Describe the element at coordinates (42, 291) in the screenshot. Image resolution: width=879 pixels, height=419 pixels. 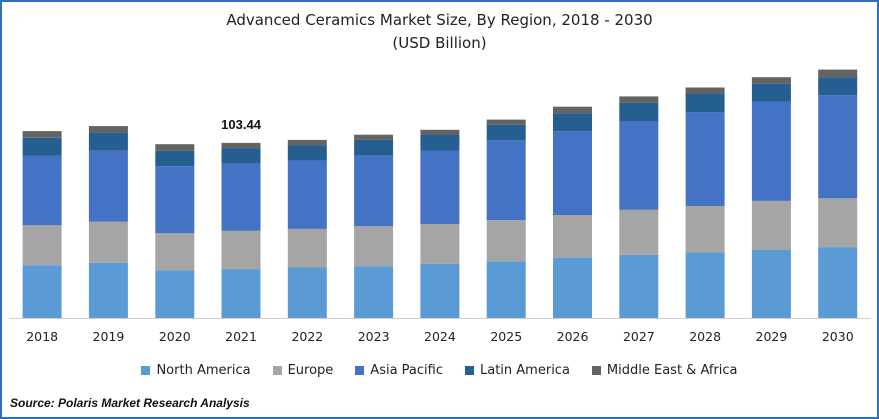
I see `bar-segment-north-america-2018` at that location.